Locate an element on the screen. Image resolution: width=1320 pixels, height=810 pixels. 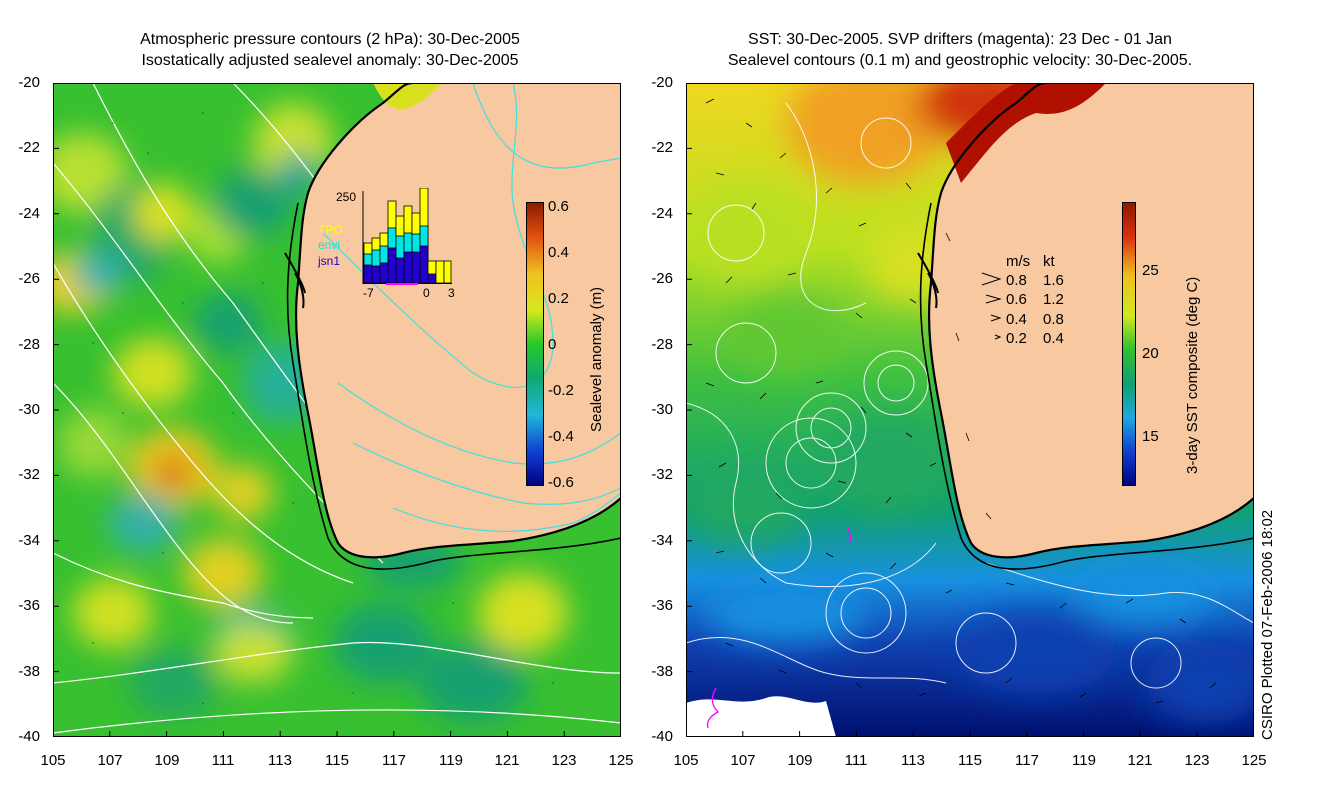
warm-coastal-water is located at coordinates (1026, 133).